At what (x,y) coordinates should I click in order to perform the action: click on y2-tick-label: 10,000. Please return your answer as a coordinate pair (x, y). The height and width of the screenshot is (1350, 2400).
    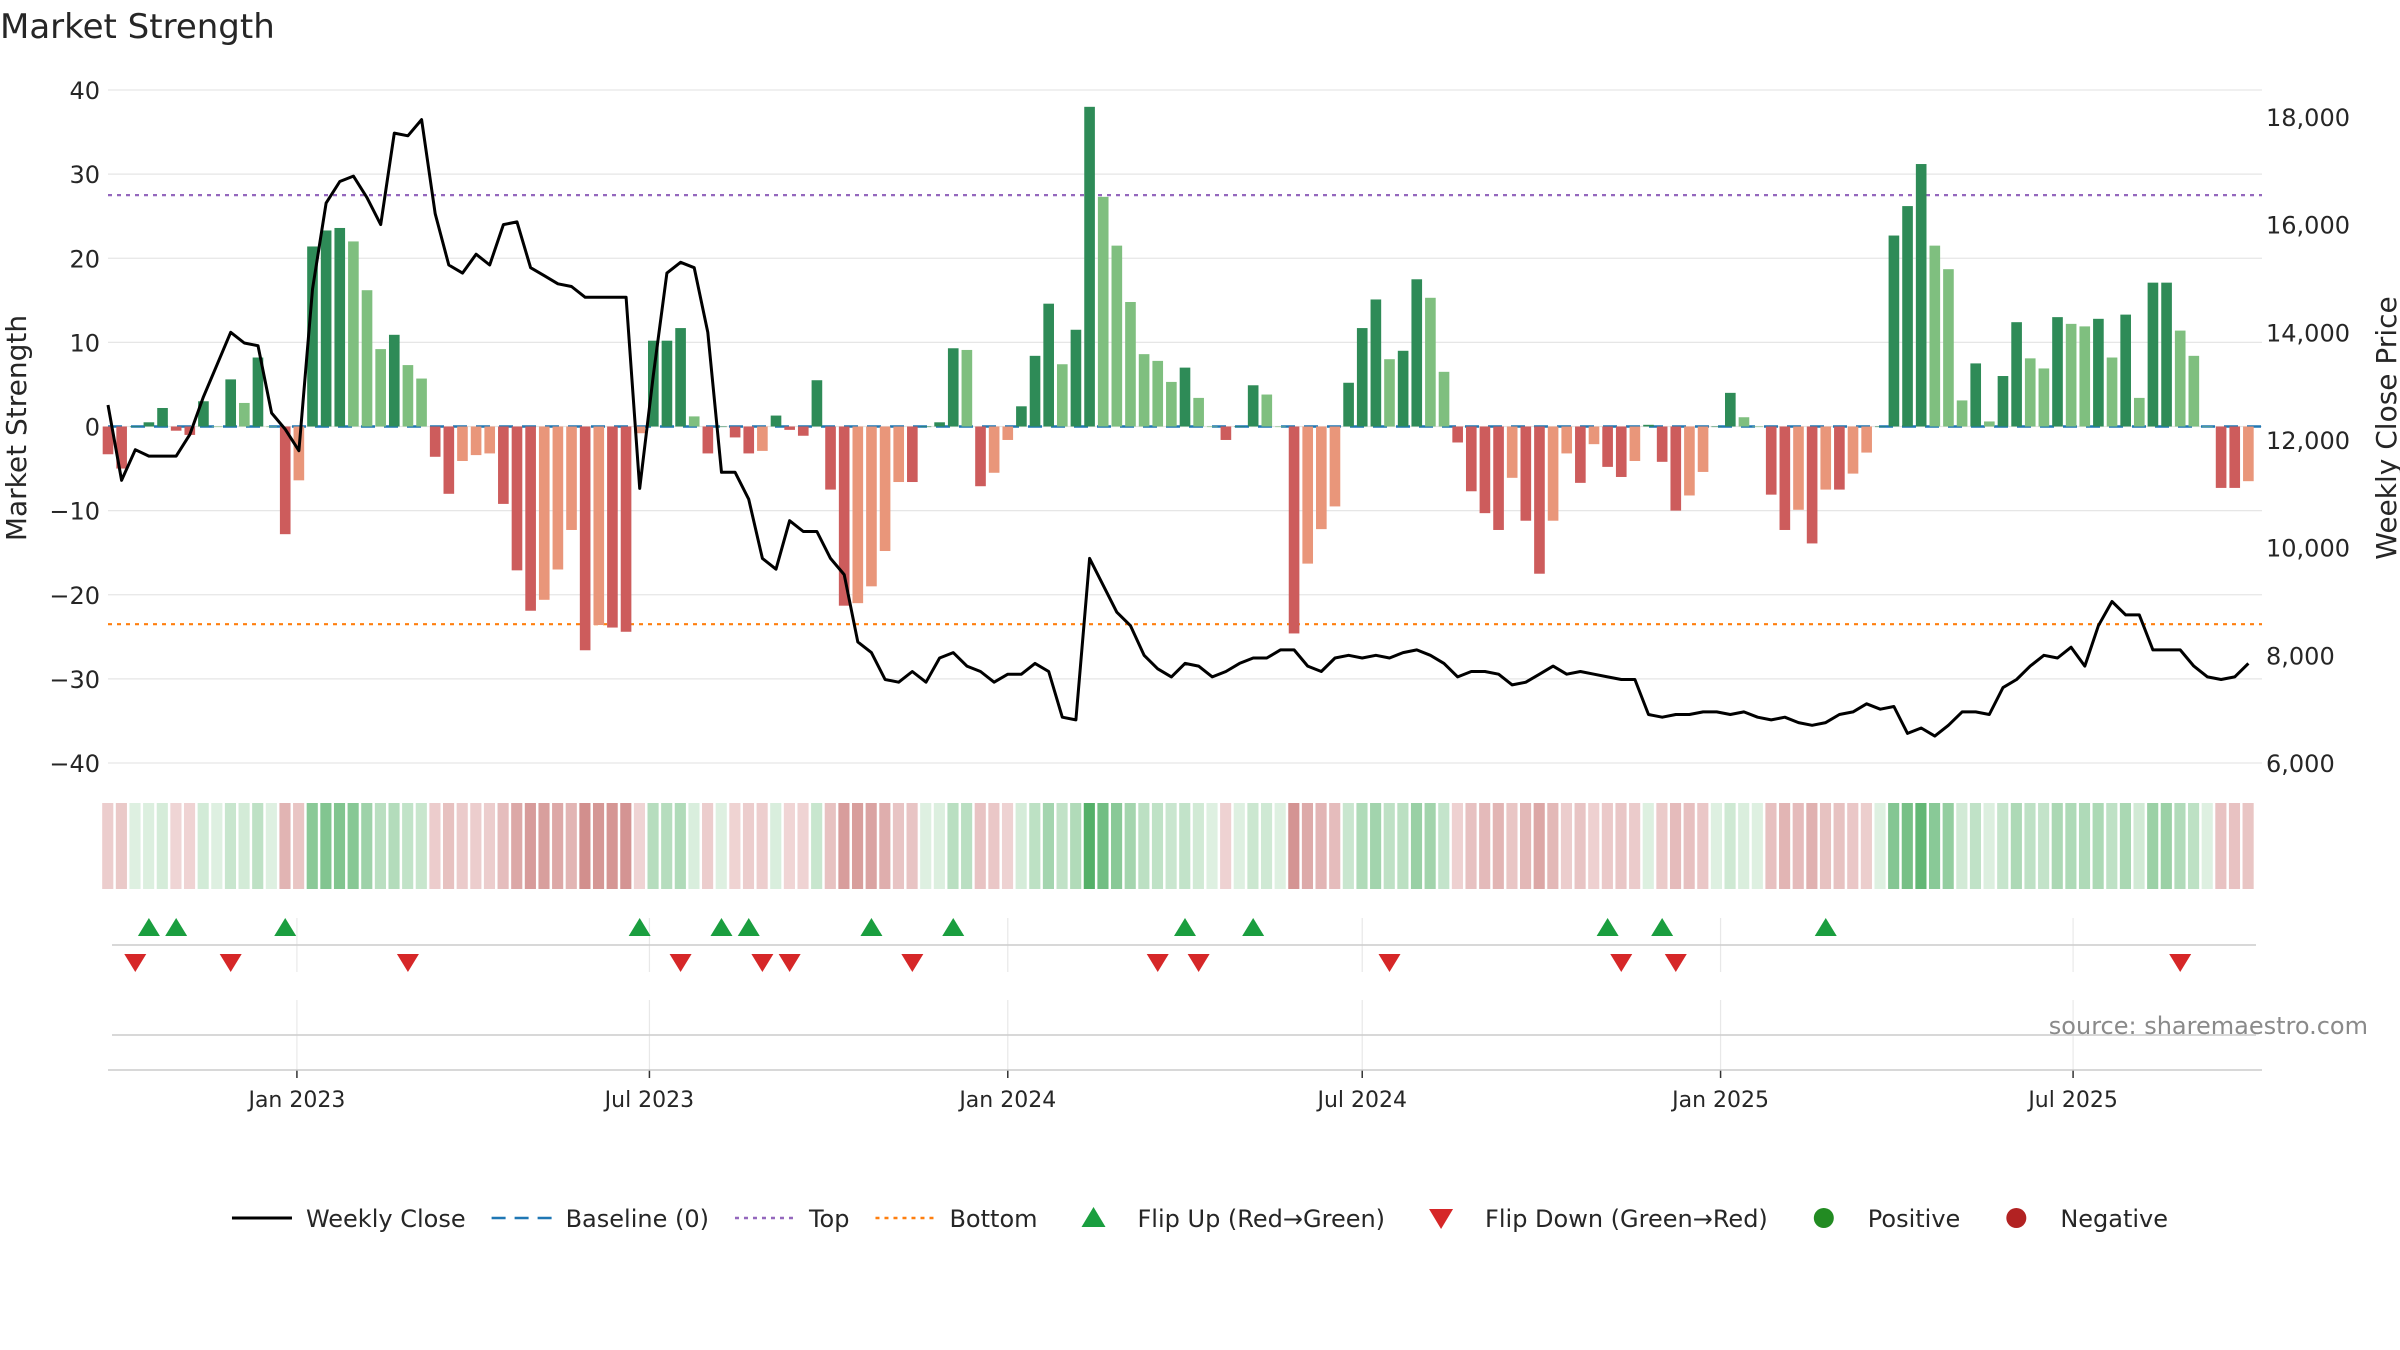
    Looking at the image, I should click on (2308, 549).